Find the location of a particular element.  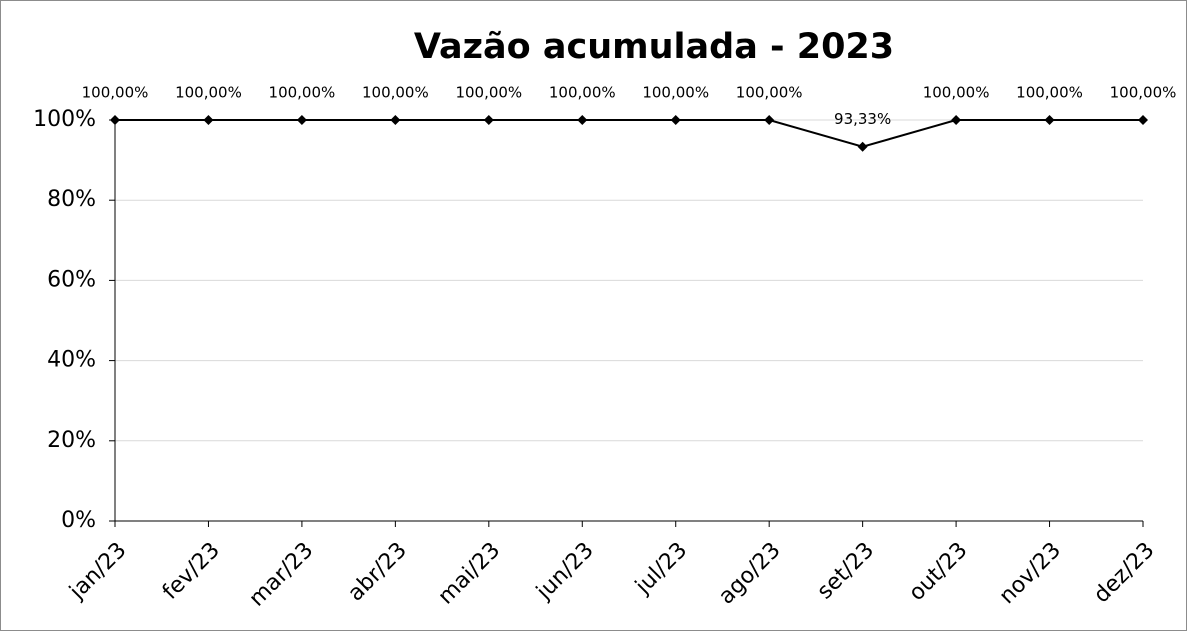

y-tick-label: 100% is located at coordinates (64, 119).